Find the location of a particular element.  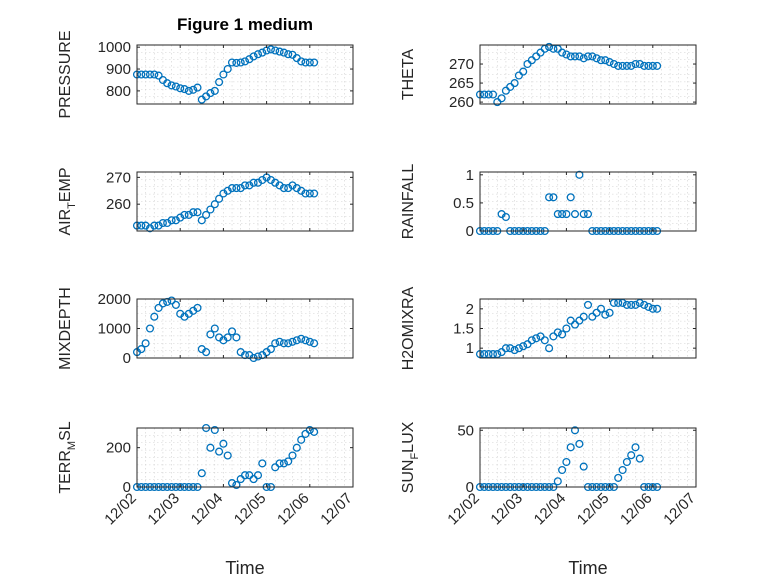

subplot-mixdepth: 0 1000 2000 MIXDEPTH is located at coordinates (205, 328).